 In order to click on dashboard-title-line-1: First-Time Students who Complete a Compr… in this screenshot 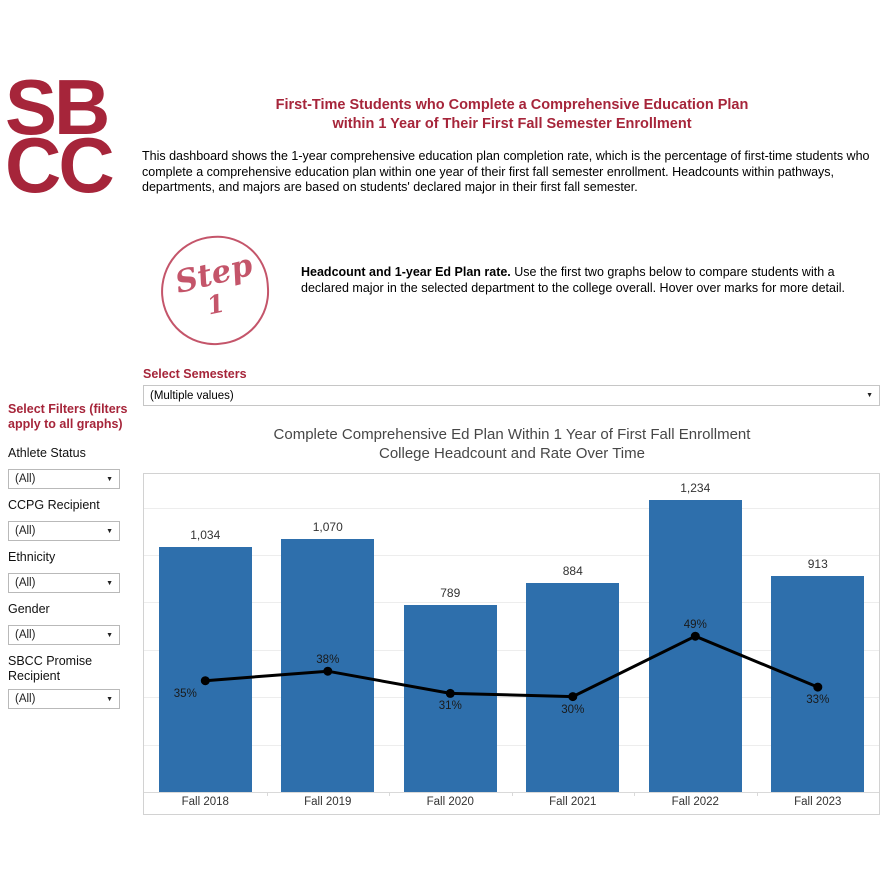, I will do `click(512, 105)`.